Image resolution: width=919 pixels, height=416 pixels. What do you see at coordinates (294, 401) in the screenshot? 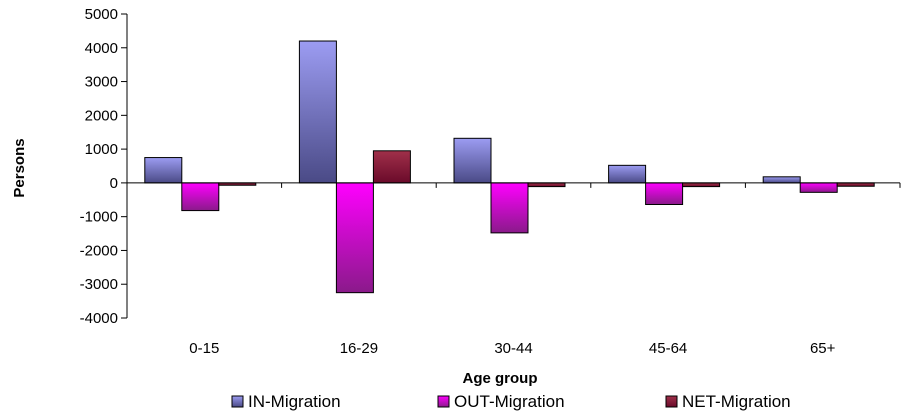
I see `legend-label: IN-Migration` at bounding box center [294, 401].